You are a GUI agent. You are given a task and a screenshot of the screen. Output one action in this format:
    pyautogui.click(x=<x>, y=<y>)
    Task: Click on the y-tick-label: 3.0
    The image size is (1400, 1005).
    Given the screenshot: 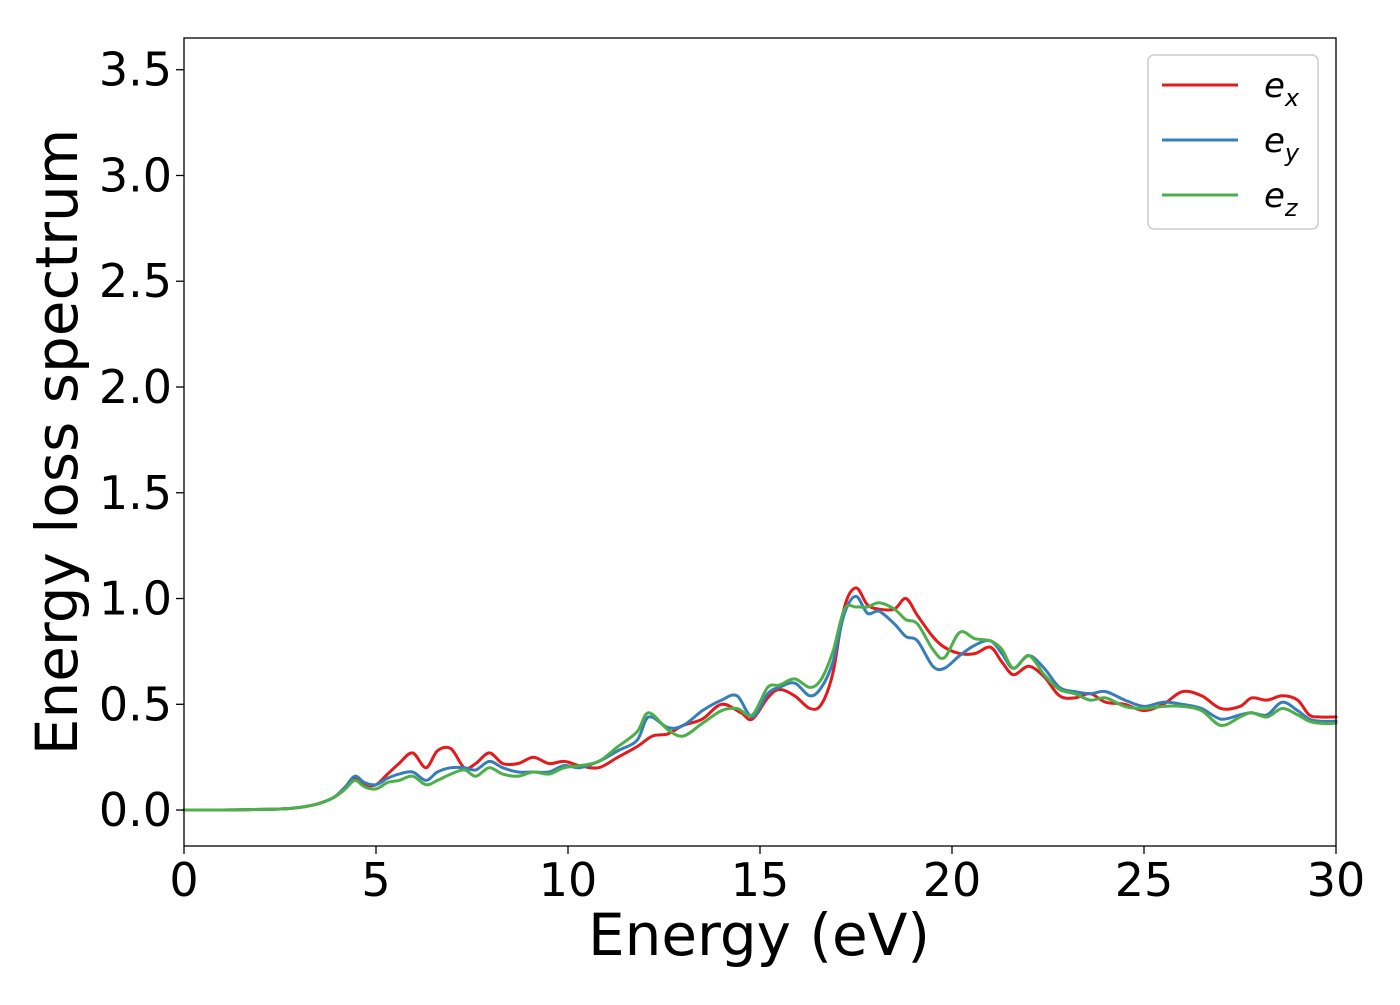 What is the action you would take?
    pyautogui.click(x=135, y=175)
    